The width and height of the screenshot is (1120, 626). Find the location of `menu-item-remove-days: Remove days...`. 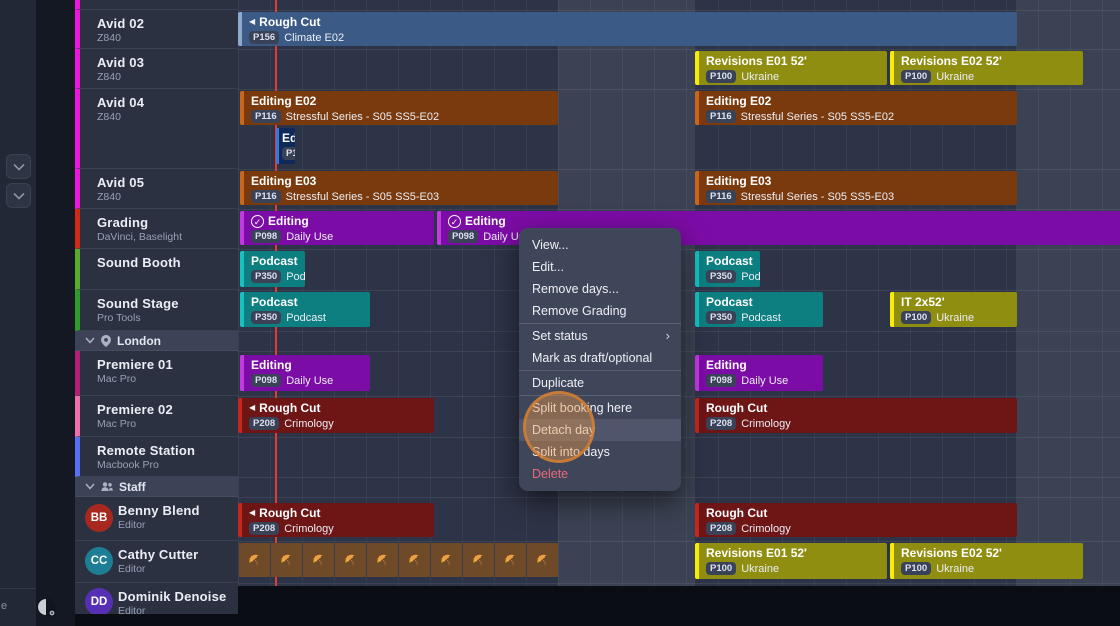

menu-item-remove-days: Remove days... is located at coordinates (600, 289).